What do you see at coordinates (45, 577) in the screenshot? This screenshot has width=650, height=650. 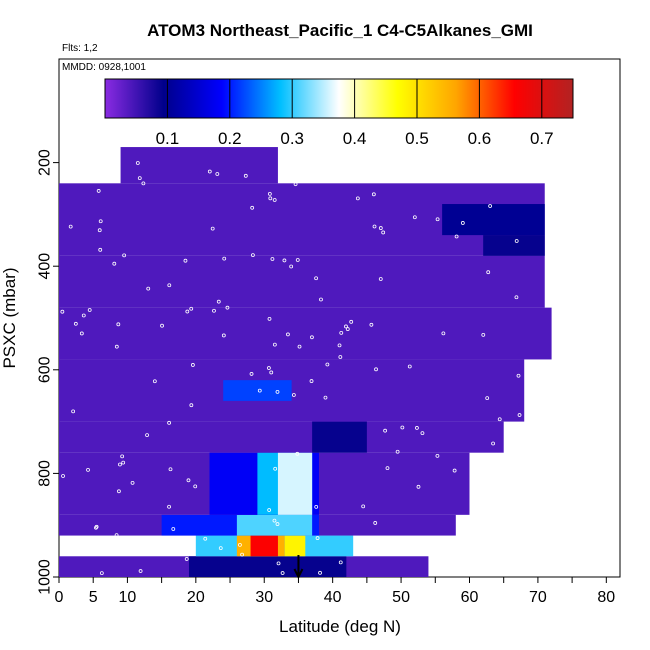 I see `y-tick-label: 1000` at bounding box center [45, 577].